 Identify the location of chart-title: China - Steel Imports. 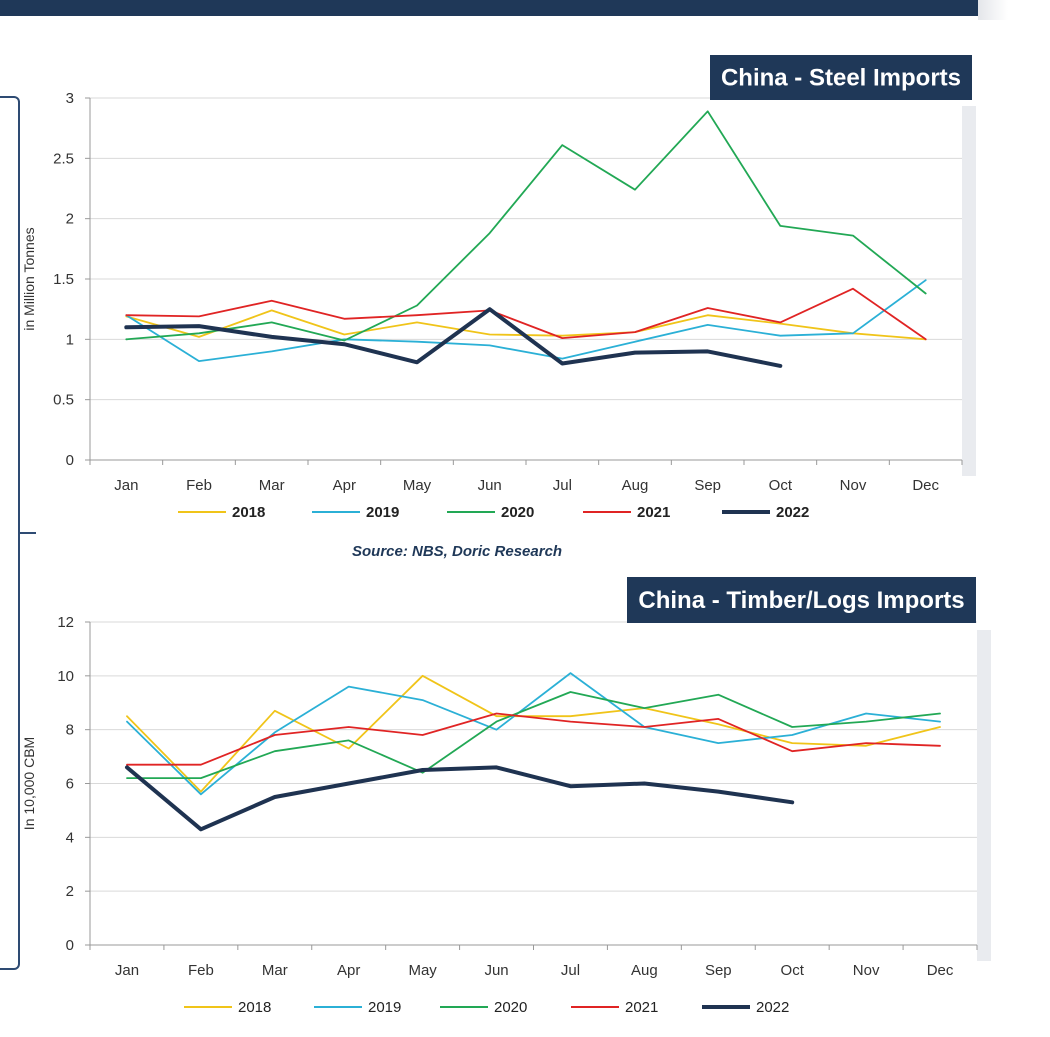
(841, 78).